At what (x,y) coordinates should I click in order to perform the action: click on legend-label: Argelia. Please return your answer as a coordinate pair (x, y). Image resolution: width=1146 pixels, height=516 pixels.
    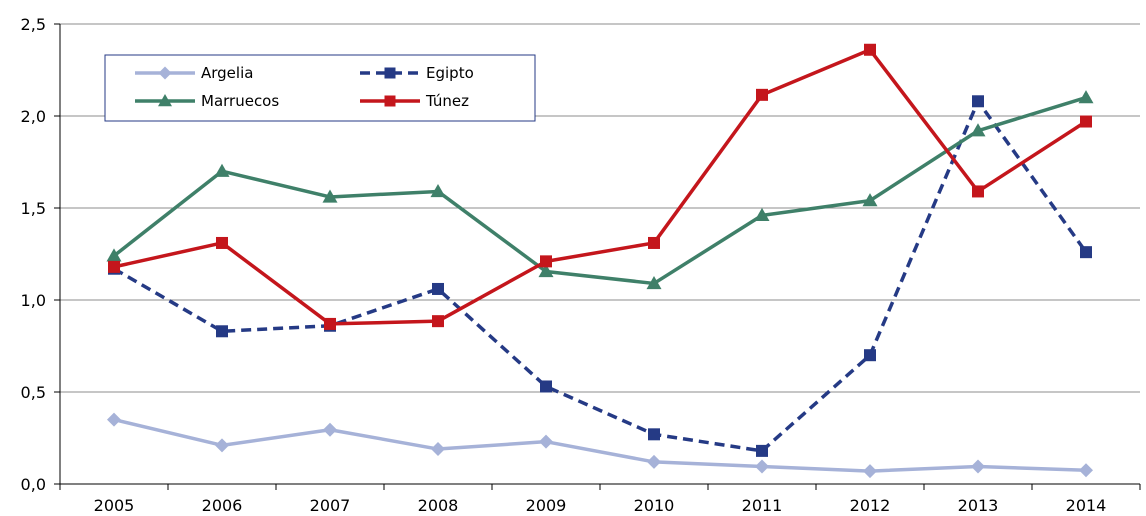
    Looking at the image, I should click on (227, 73).